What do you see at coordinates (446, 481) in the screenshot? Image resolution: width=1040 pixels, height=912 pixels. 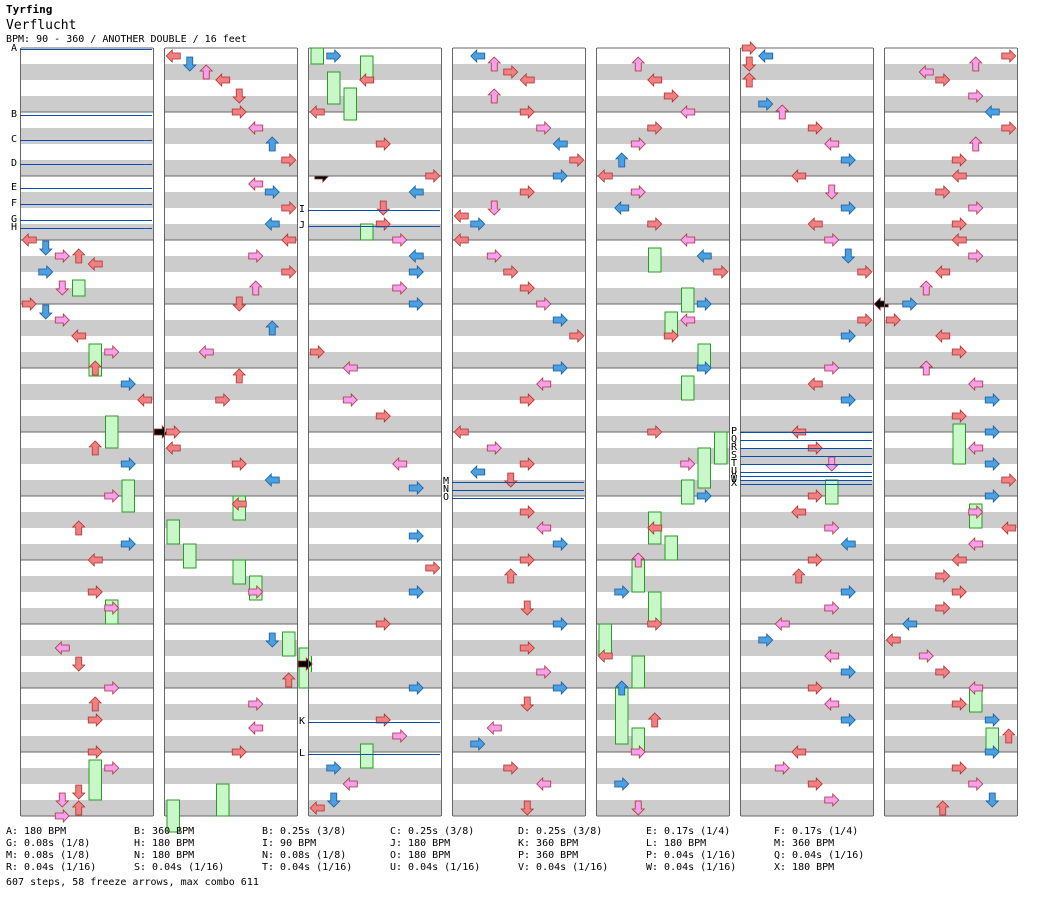 I see `timing-marker-label: M` at bounding box center [446, 481].